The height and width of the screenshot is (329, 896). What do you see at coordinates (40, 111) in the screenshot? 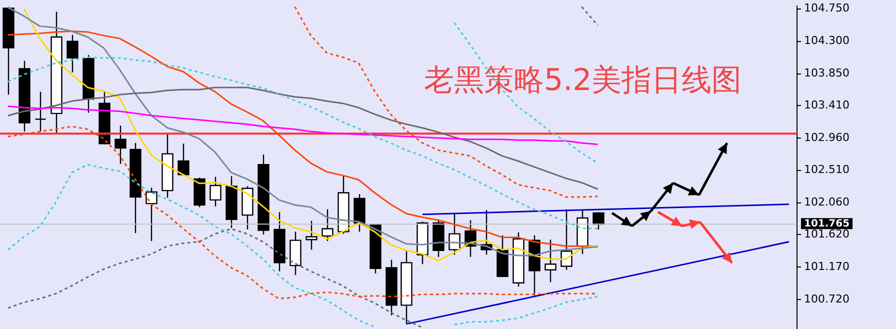
I see `candlestick` at bounding box center [40, 111].